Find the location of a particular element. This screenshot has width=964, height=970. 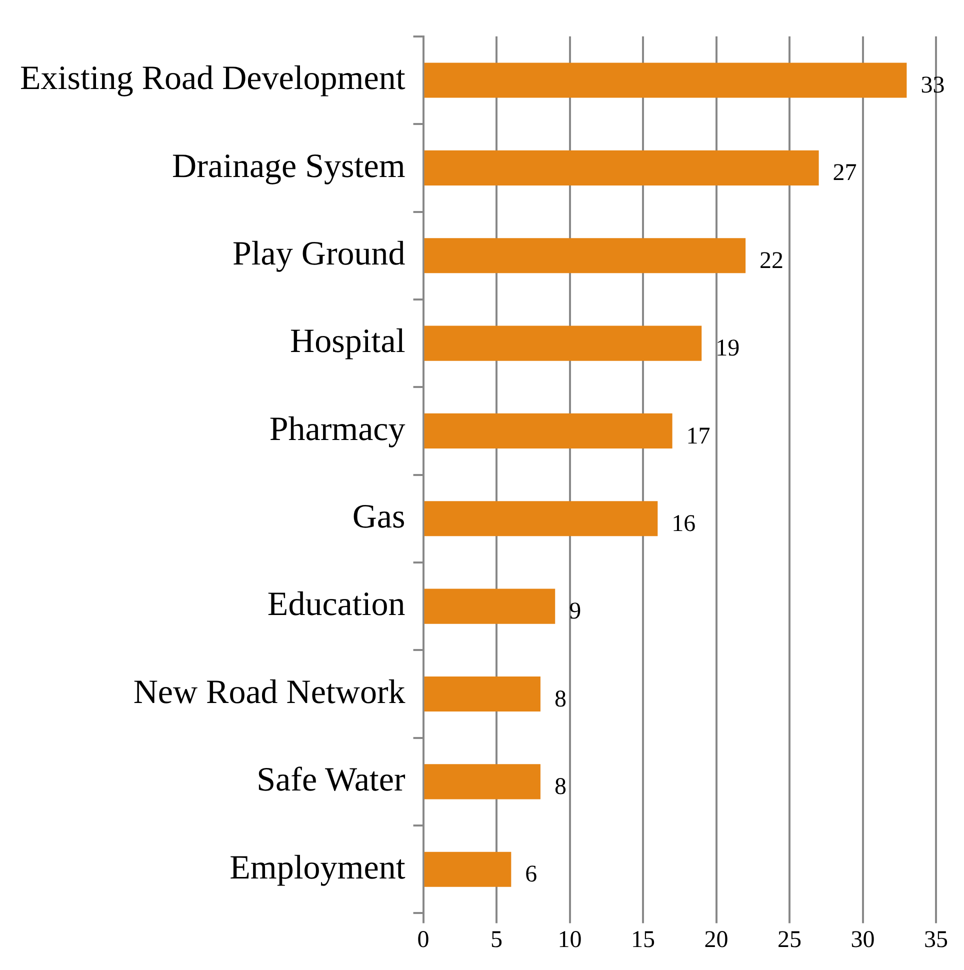

x-tick-label: 20 is located at coordinates (716, 939).